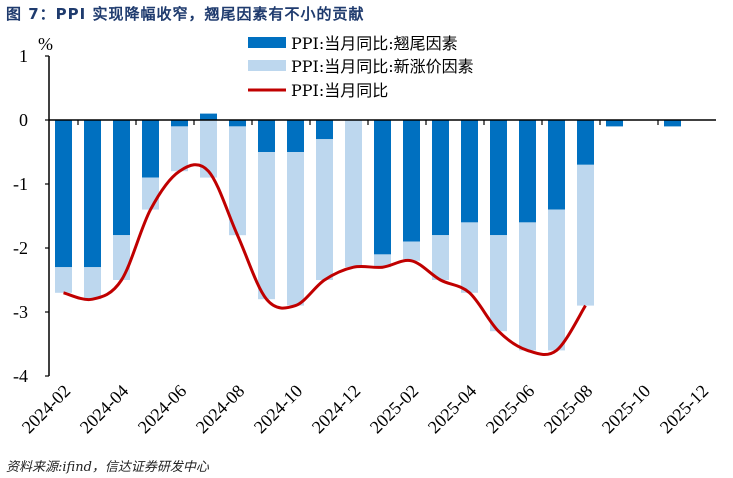 This screenshot has height=478, width=733. Describe the element at coordinates (626, 409) in the screenshot. I see `x-tick-label: 2025-10` at that location.